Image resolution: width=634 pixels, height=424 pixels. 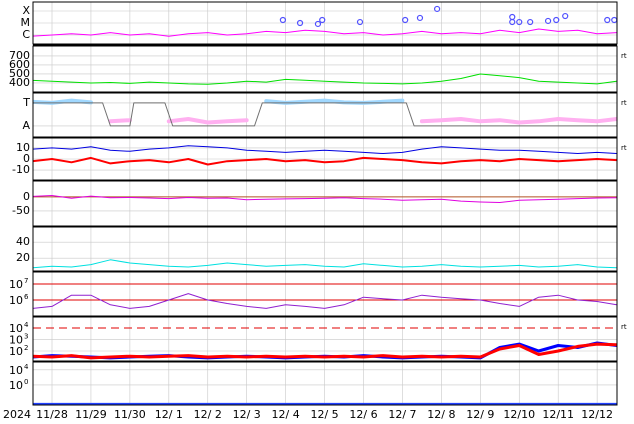 I want to click on x-tick-label: 12/ 9, so click(x=480, y=414).